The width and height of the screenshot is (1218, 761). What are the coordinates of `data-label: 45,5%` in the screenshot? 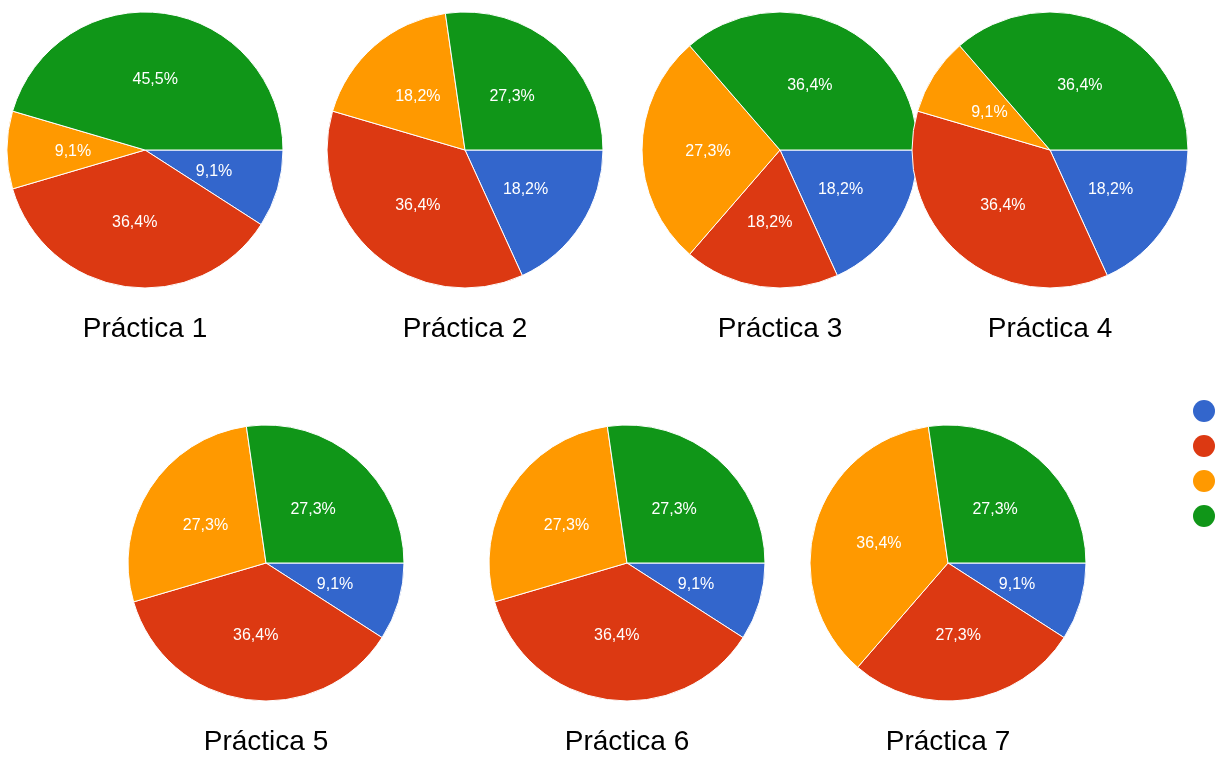 It's located at (155, 79).